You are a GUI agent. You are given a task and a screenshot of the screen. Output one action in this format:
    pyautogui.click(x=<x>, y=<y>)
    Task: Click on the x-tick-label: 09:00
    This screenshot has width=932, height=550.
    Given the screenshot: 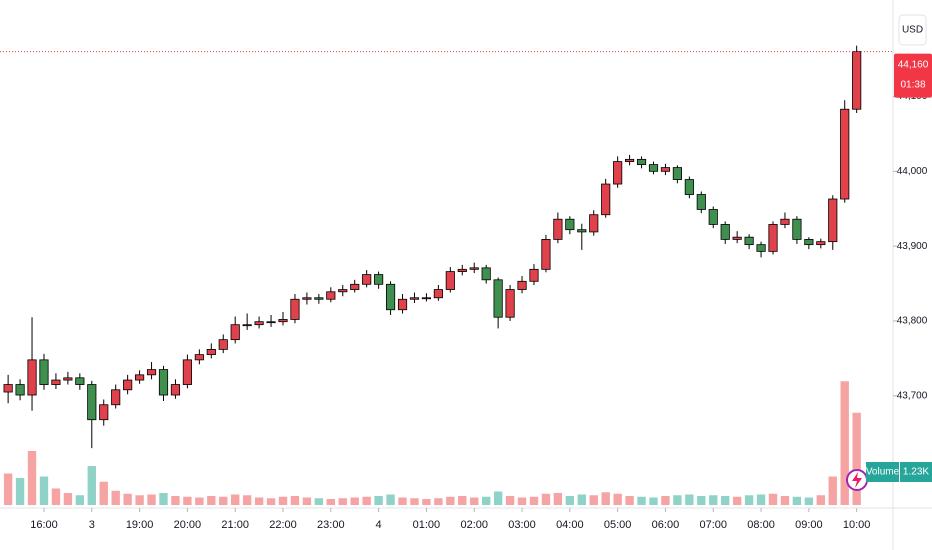 What is the action you would take?
    pyautogui.click(x=809, y=525)
    